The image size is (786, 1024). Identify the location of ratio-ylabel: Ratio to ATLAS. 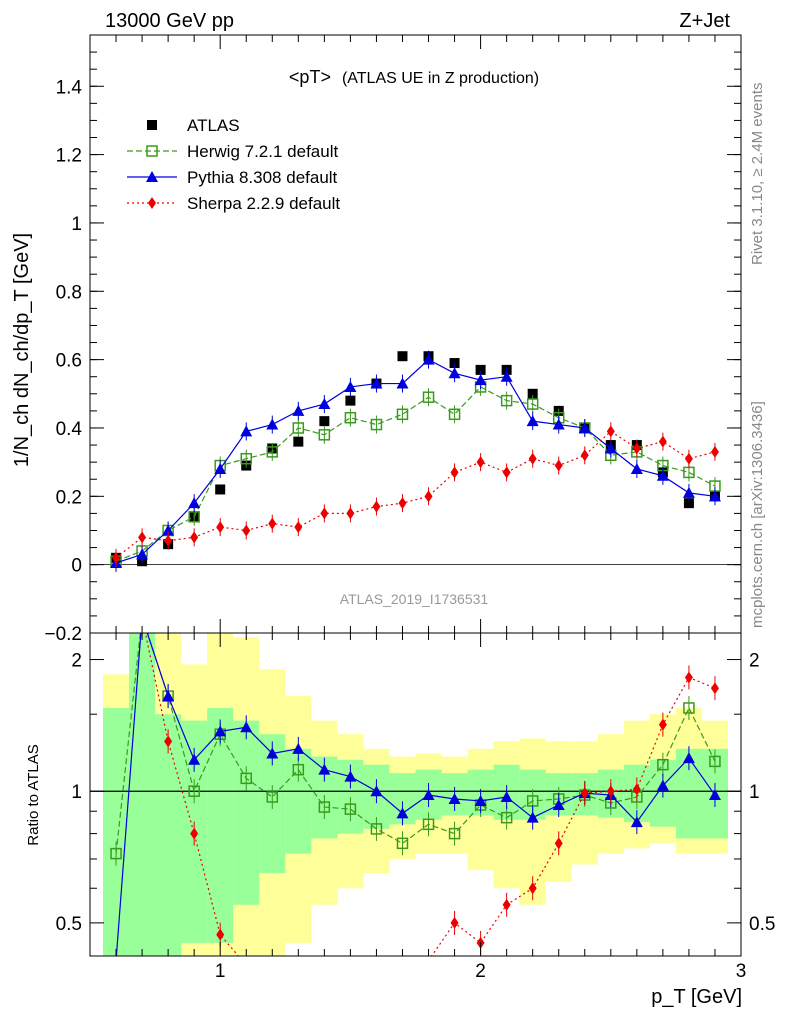
(33, 794).